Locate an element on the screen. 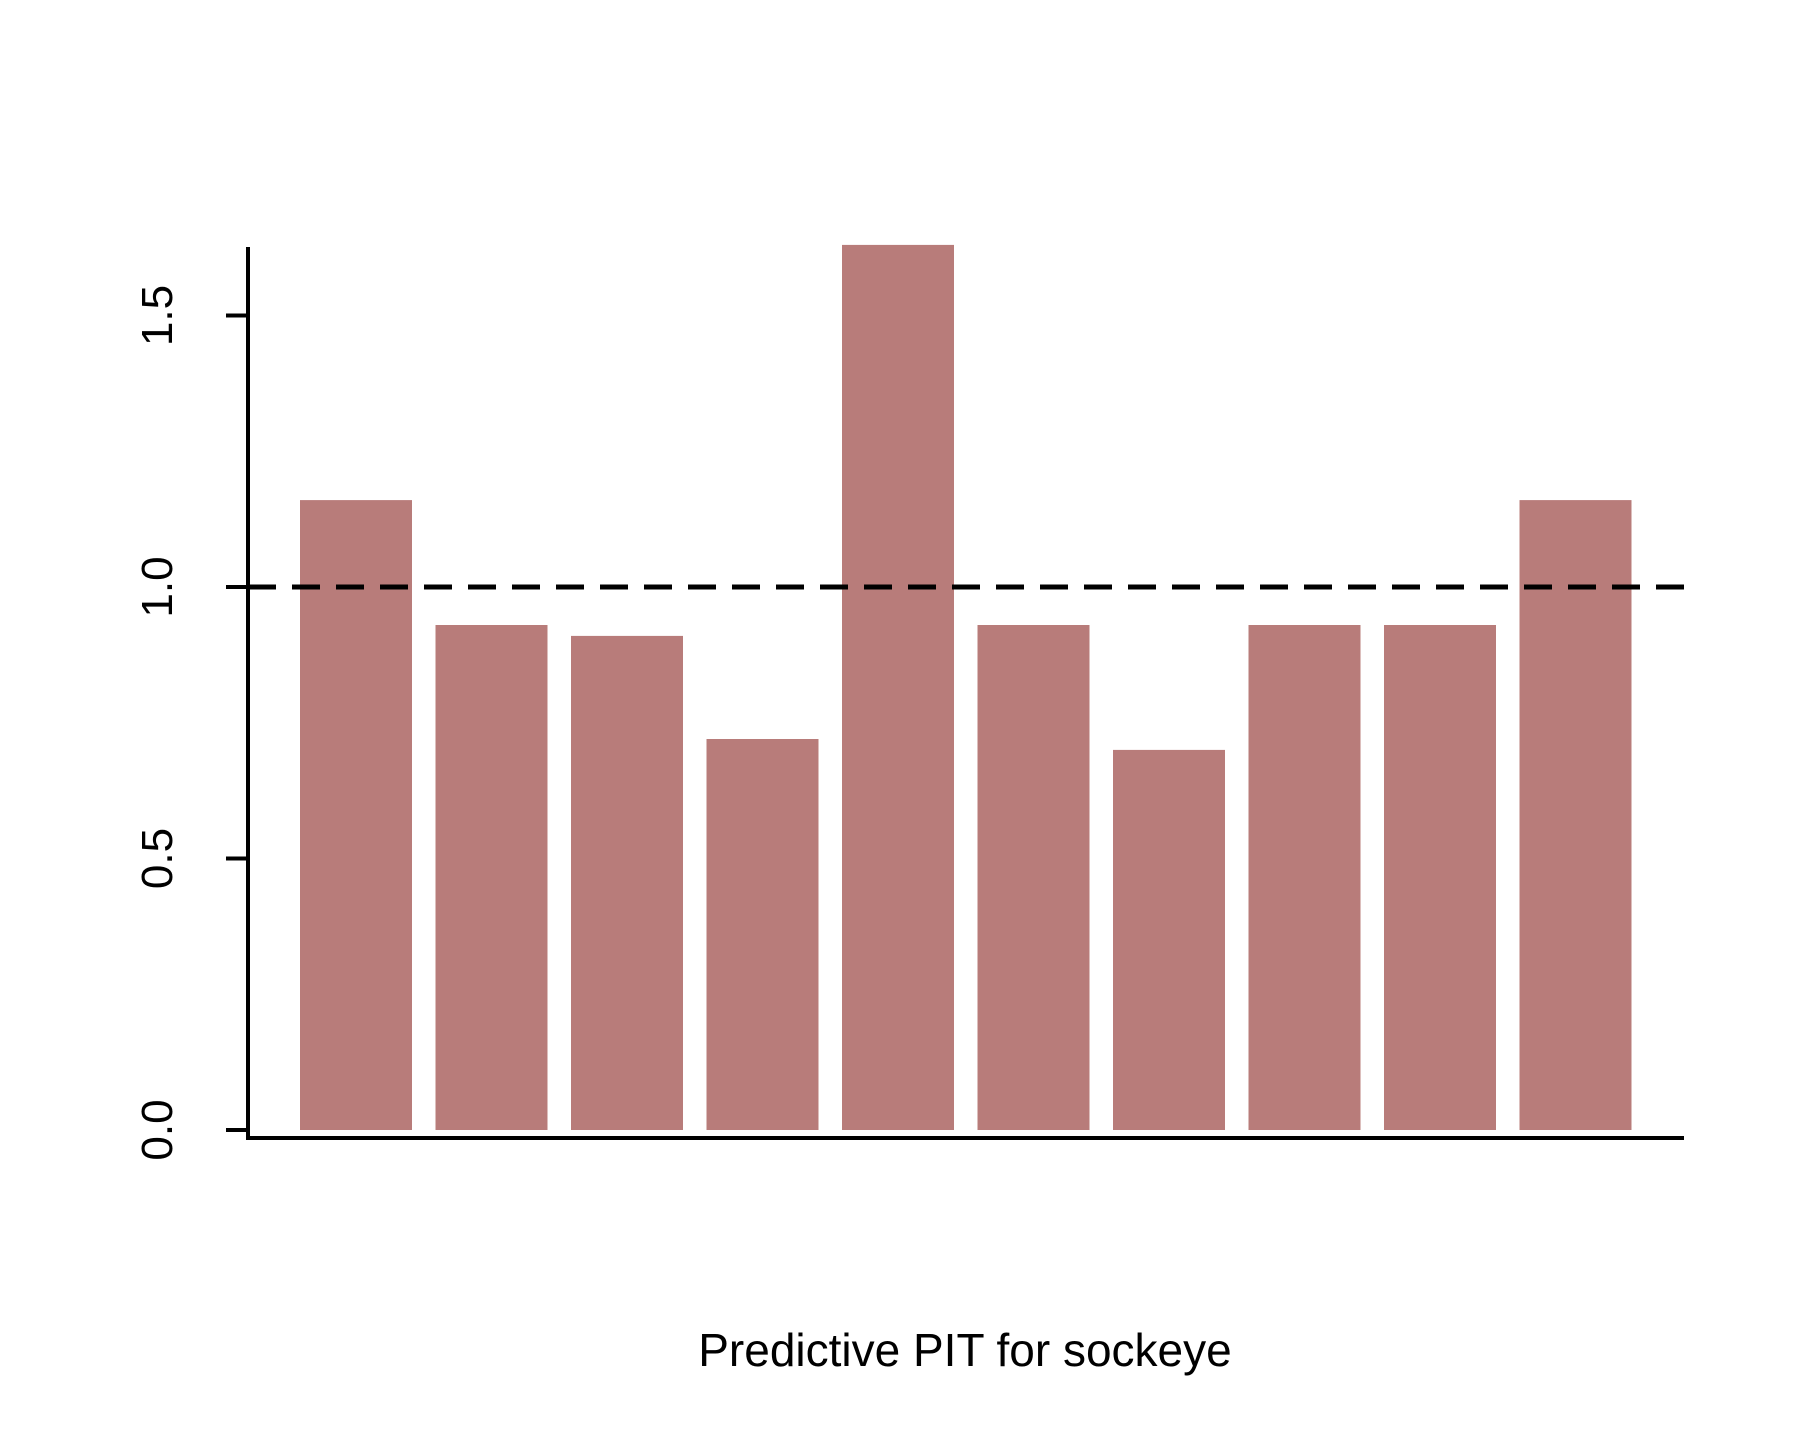  x-axis-title: Predictive PIT for sockeye is located at coordinates (964, 1350).